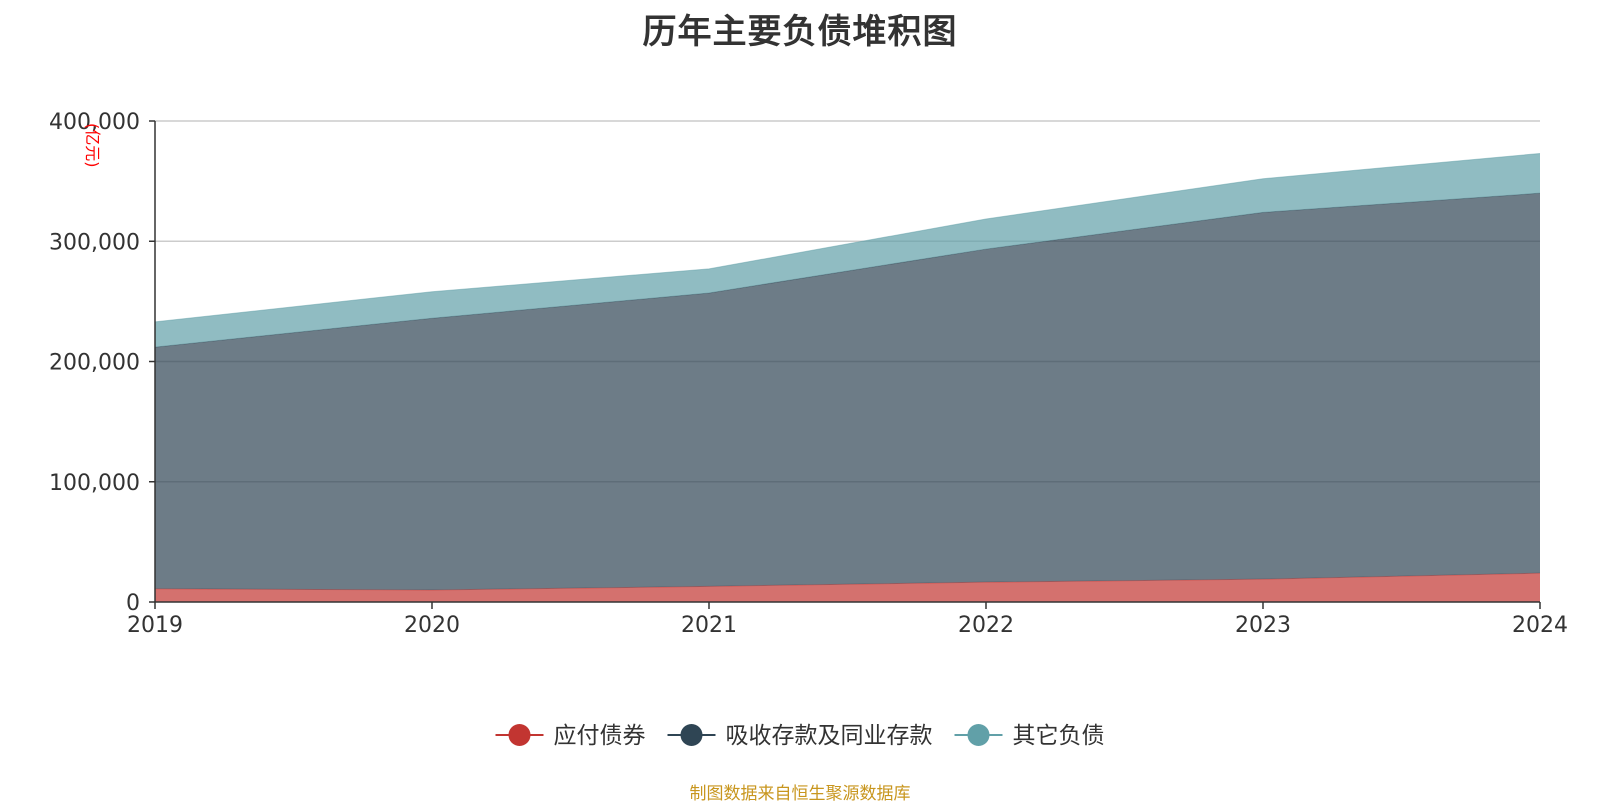 The image size is (1600, 804). Describe the element at coordinates (155, 625) in the screenshot. I see `x-tick-label: 2019` at that location.